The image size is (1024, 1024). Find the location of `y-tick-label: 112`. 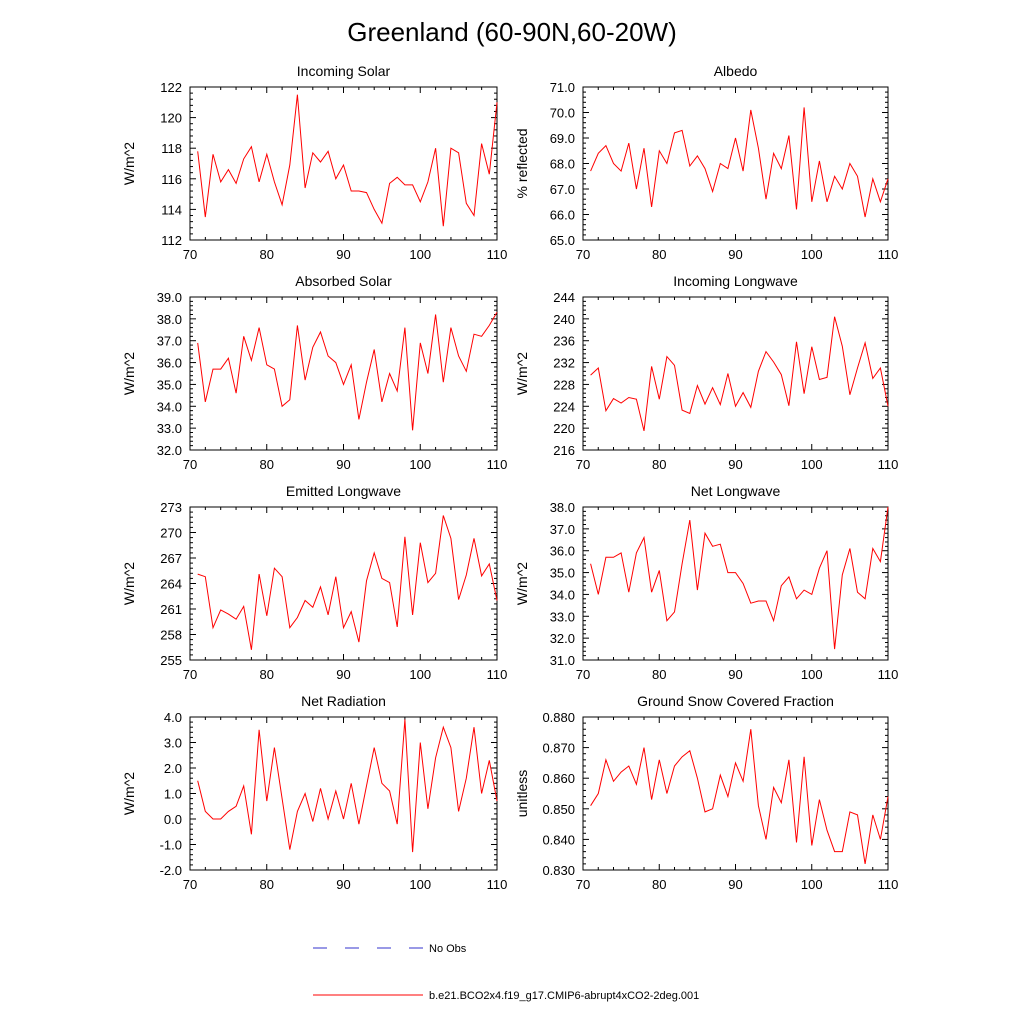

y-tick-label: 112 is located at coordinates (171, 240).